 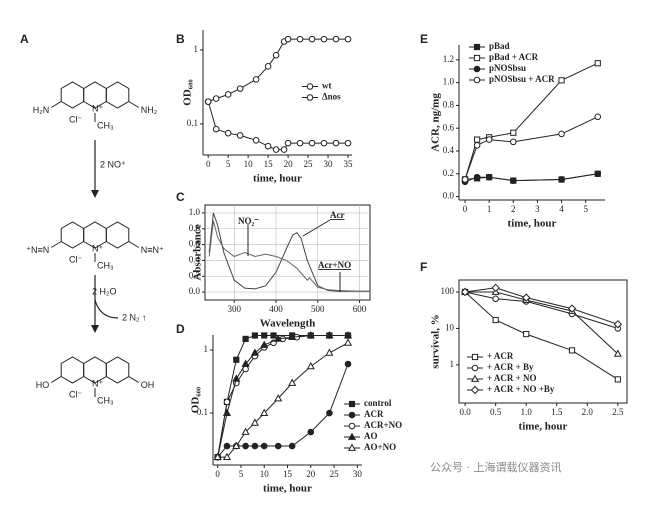 I want to click on legend-label: pNOSbsu + ACR, so click(x=522, y=79).